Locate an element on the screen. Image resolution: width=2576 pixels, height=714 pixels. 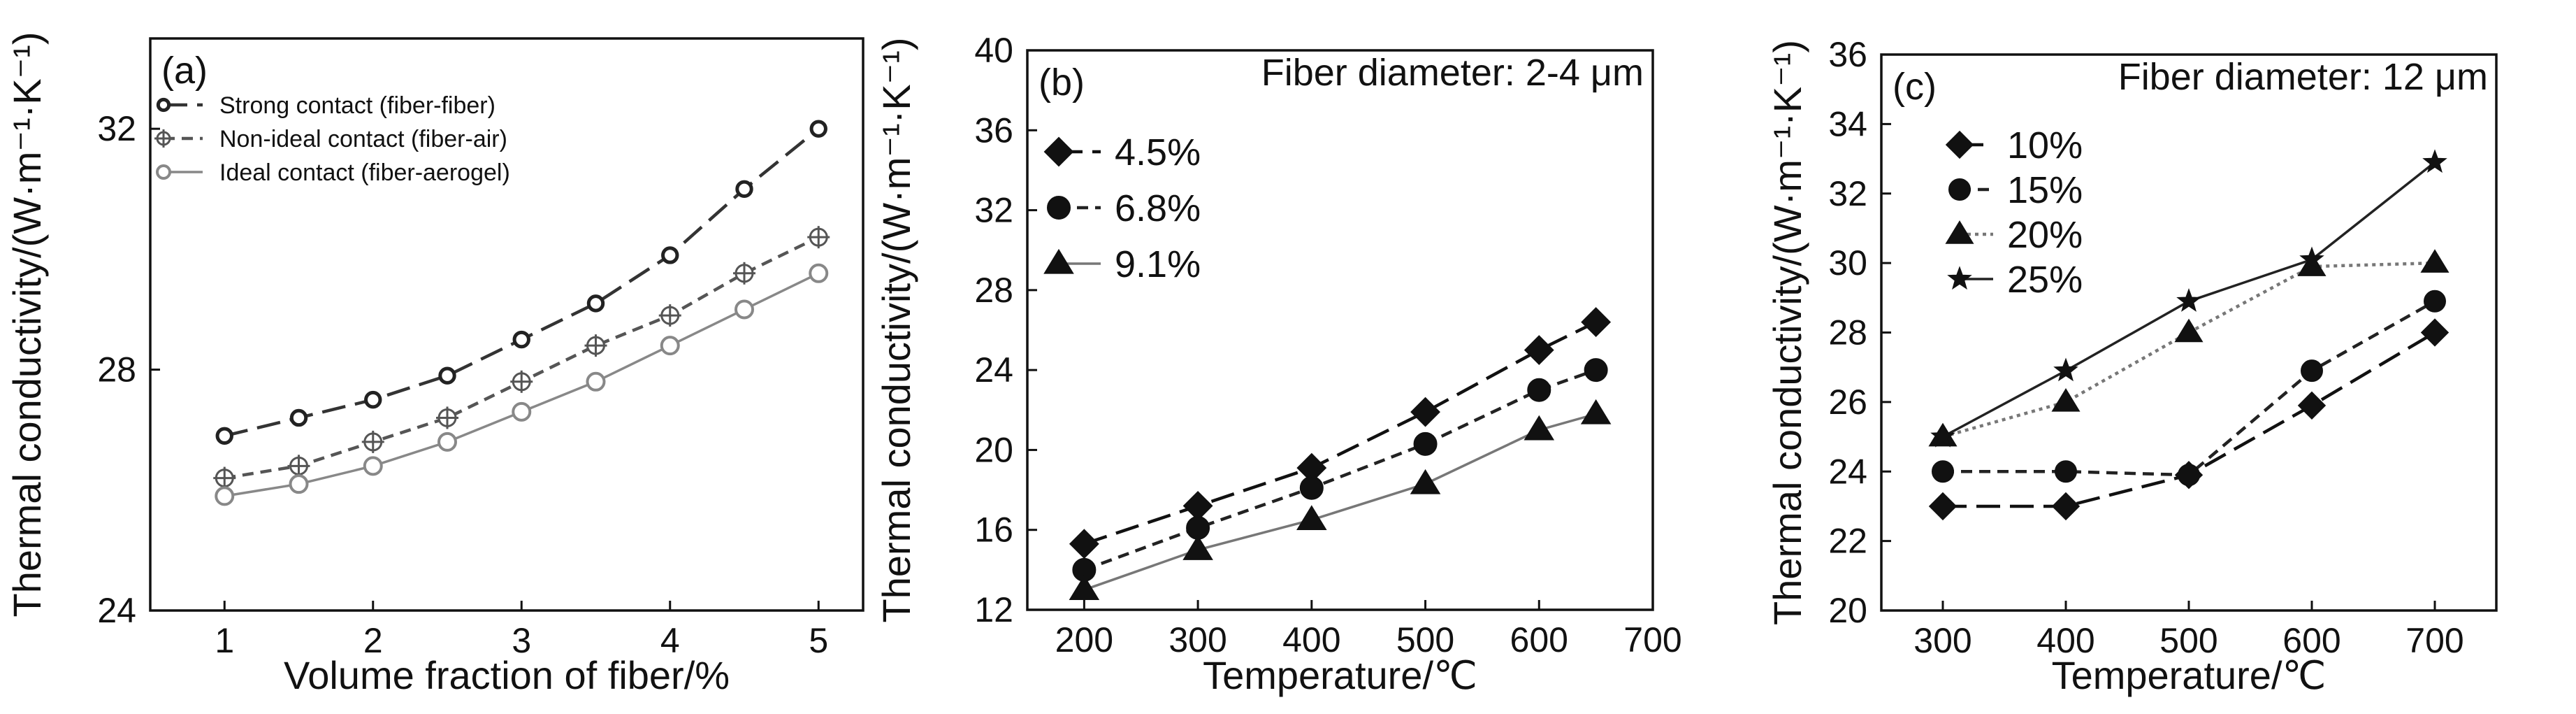
legend-label: Strong contact (fiber-fiber) is located at coordinates (357, 105).